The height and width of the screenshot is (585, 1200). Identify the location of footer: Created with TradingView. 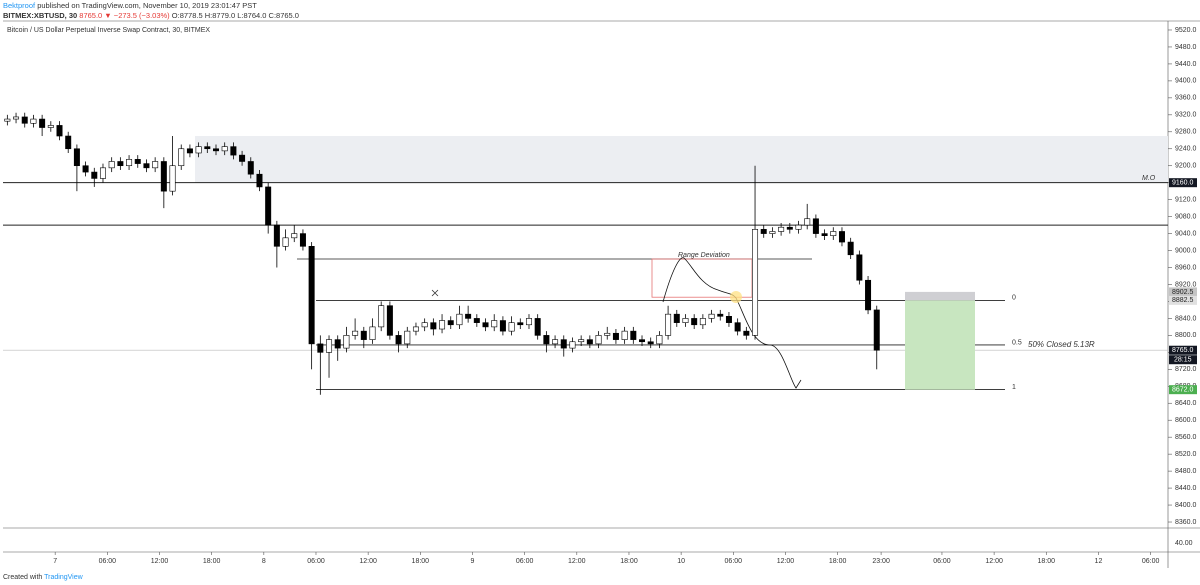
(43, 577).